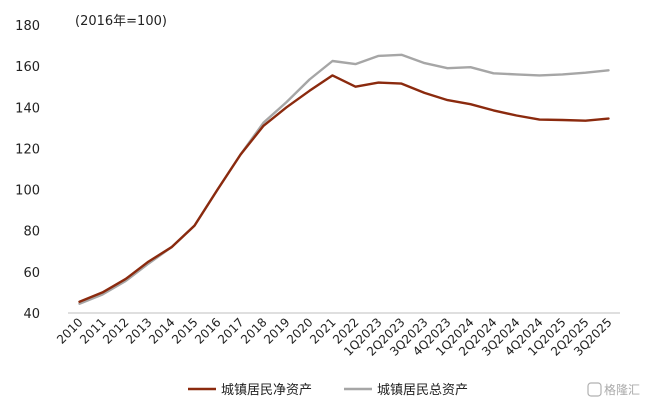 This screenshot has width=650, height=408. Describe the element at coordinates (27, 149) in the screenshot. I see `y-tick-label: 120` at that location.